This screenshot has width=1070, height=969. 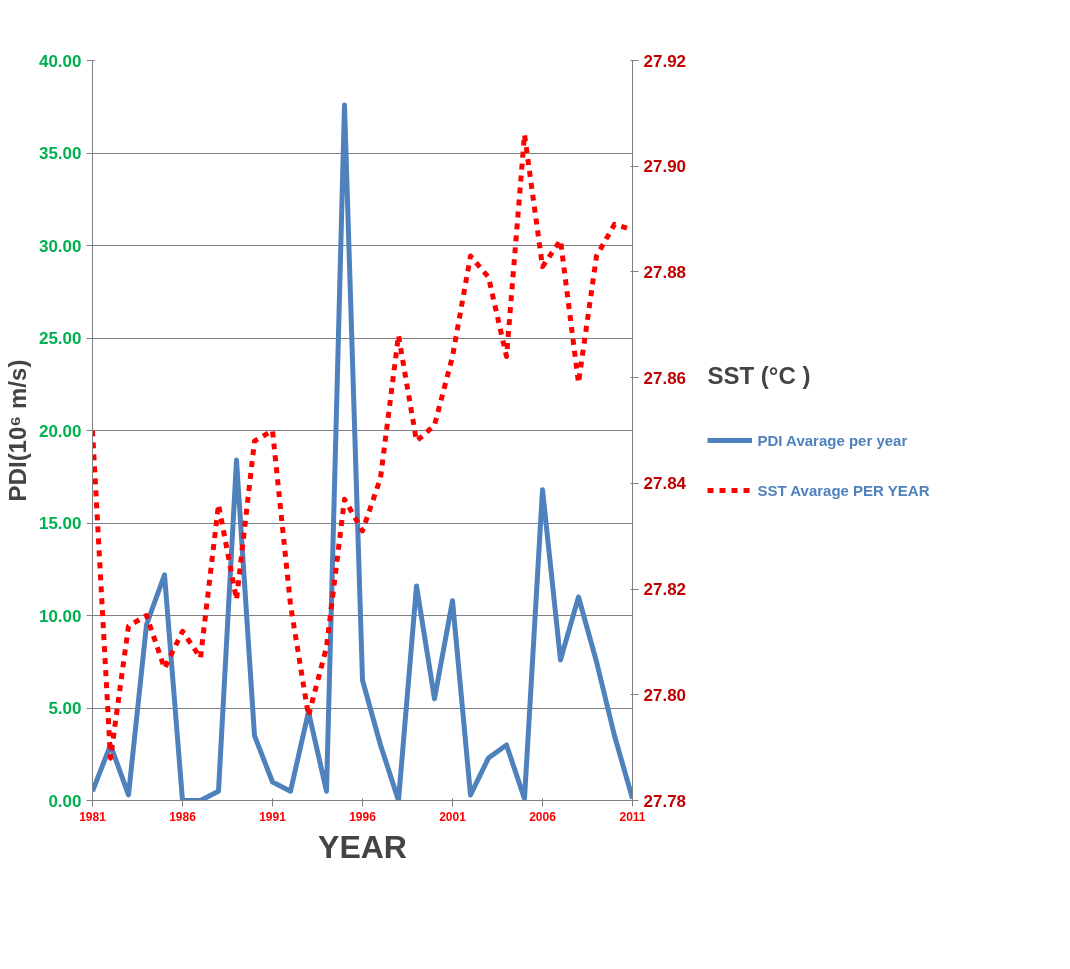 What do you see at coordinates (665, 801) in the screenshot?
I see `y2-tick-label: 27.78` at bounding box center [665, 801].